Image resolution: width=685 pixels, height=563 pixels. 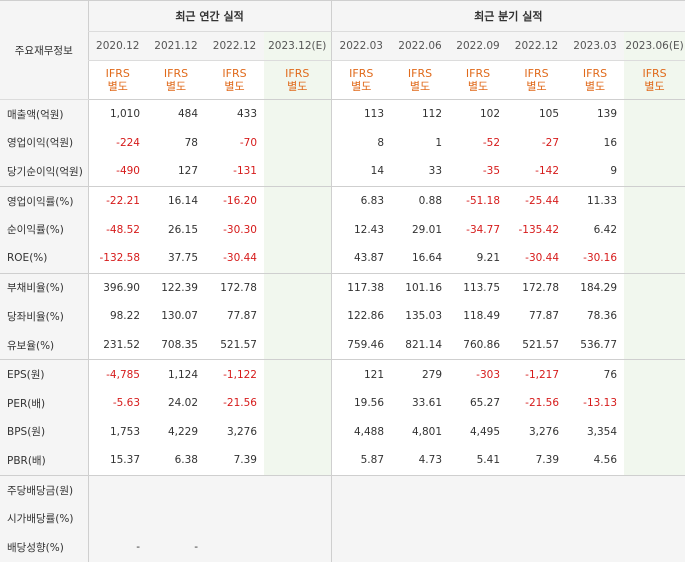 I want to click on table-row: 주당배당금(원), so click(x=342, y=490).